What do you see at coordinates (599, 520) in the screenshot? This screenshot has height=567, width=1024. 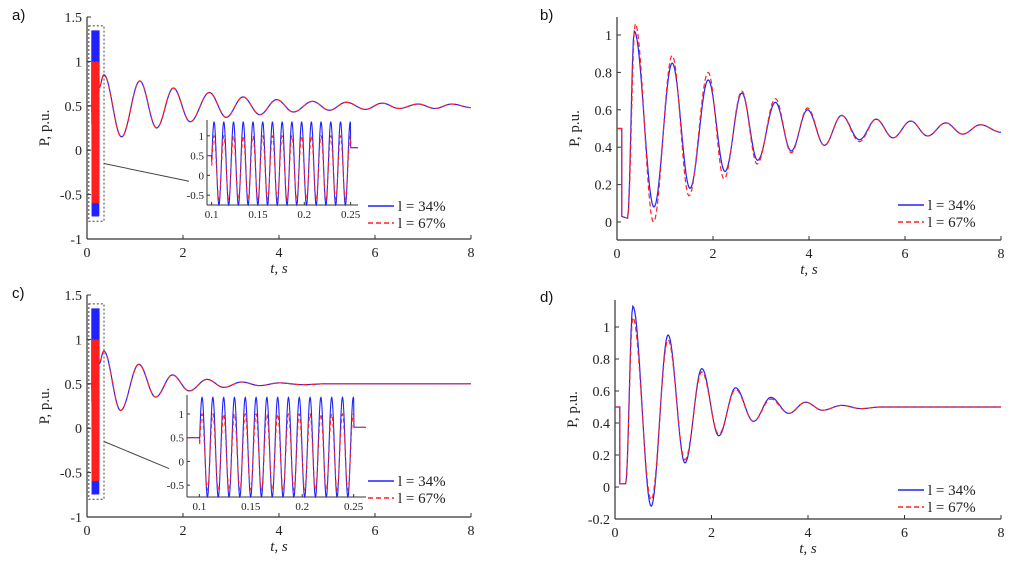 I see `y-tick-label: -0.2` at bounding box center [599, 520].